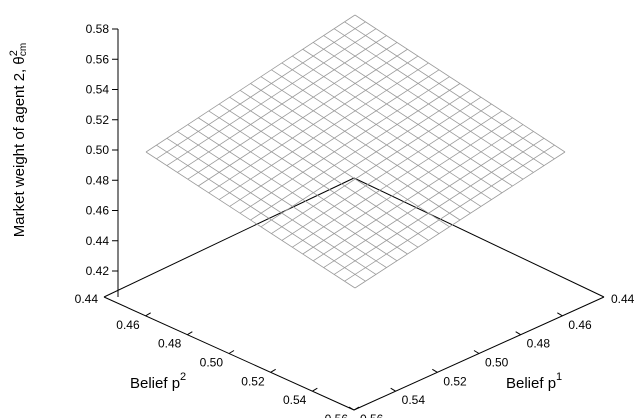 The width and height of the screenshot is (639, 418). What do you see at coordinates (98, 211) in the screenshot?
I see `z-tick-label: 0.46` at bounding box center [98, 211].